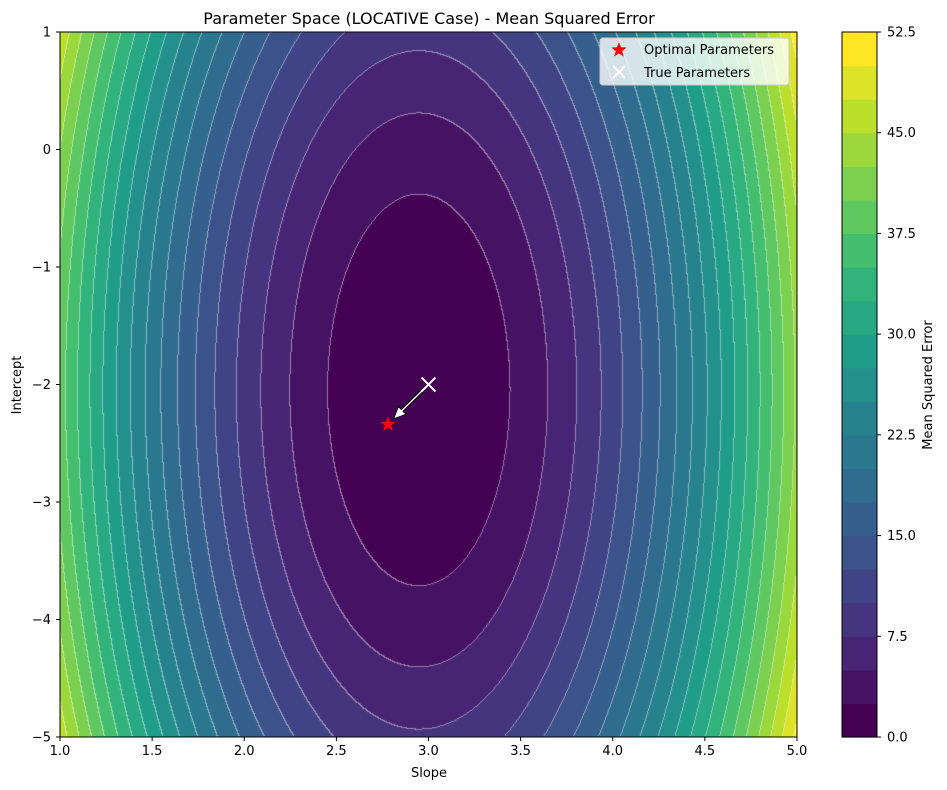 The height and width of the screenshot is (790, 947). I want to click on x-tick-label: 3.0, so click(428, 751).